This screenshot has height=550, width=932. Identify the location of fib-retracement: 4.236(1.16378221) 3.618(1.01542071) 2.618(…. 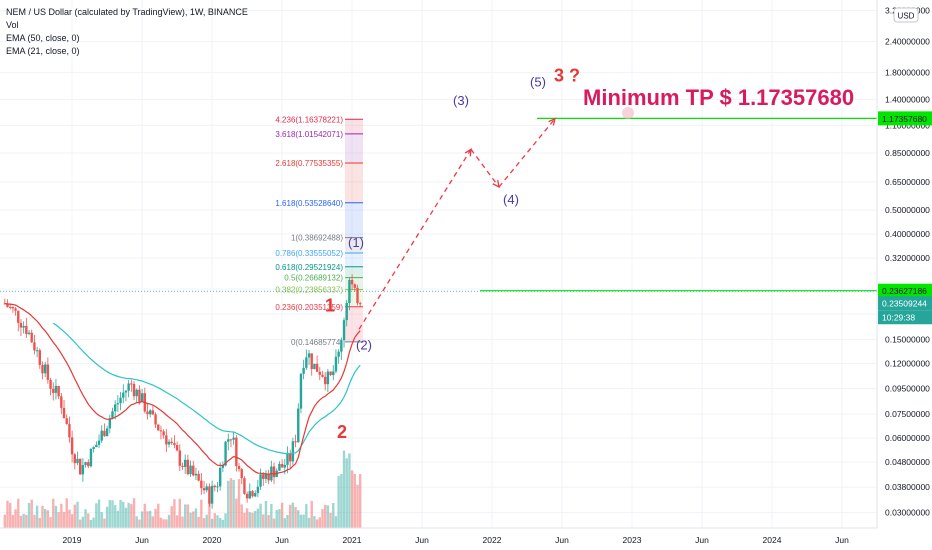
(319, 231).